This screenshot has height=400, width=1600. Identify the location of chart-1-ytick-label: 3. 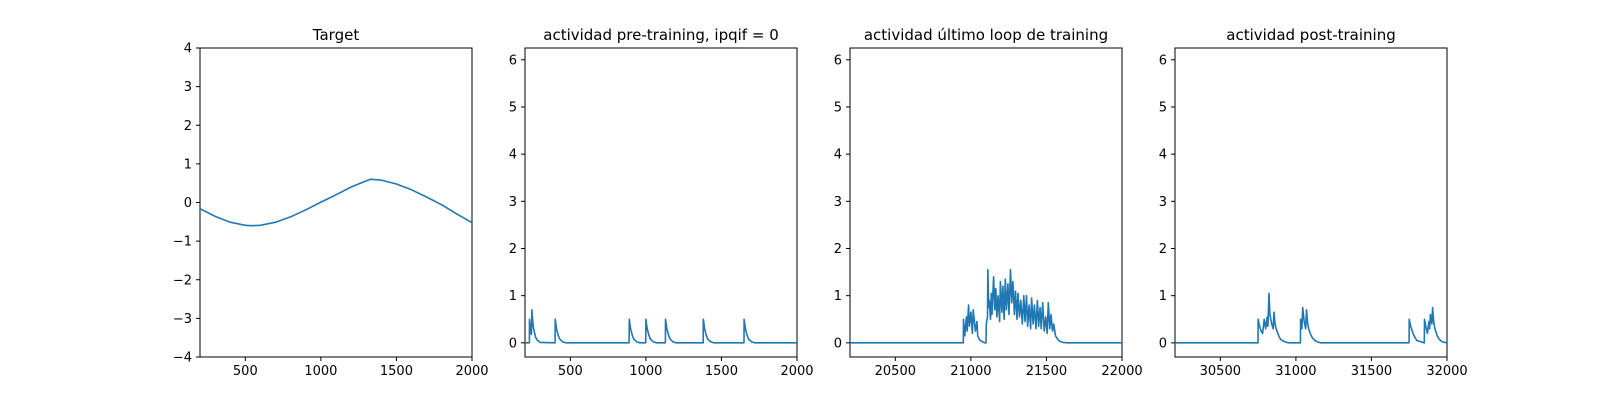
(188, 87).